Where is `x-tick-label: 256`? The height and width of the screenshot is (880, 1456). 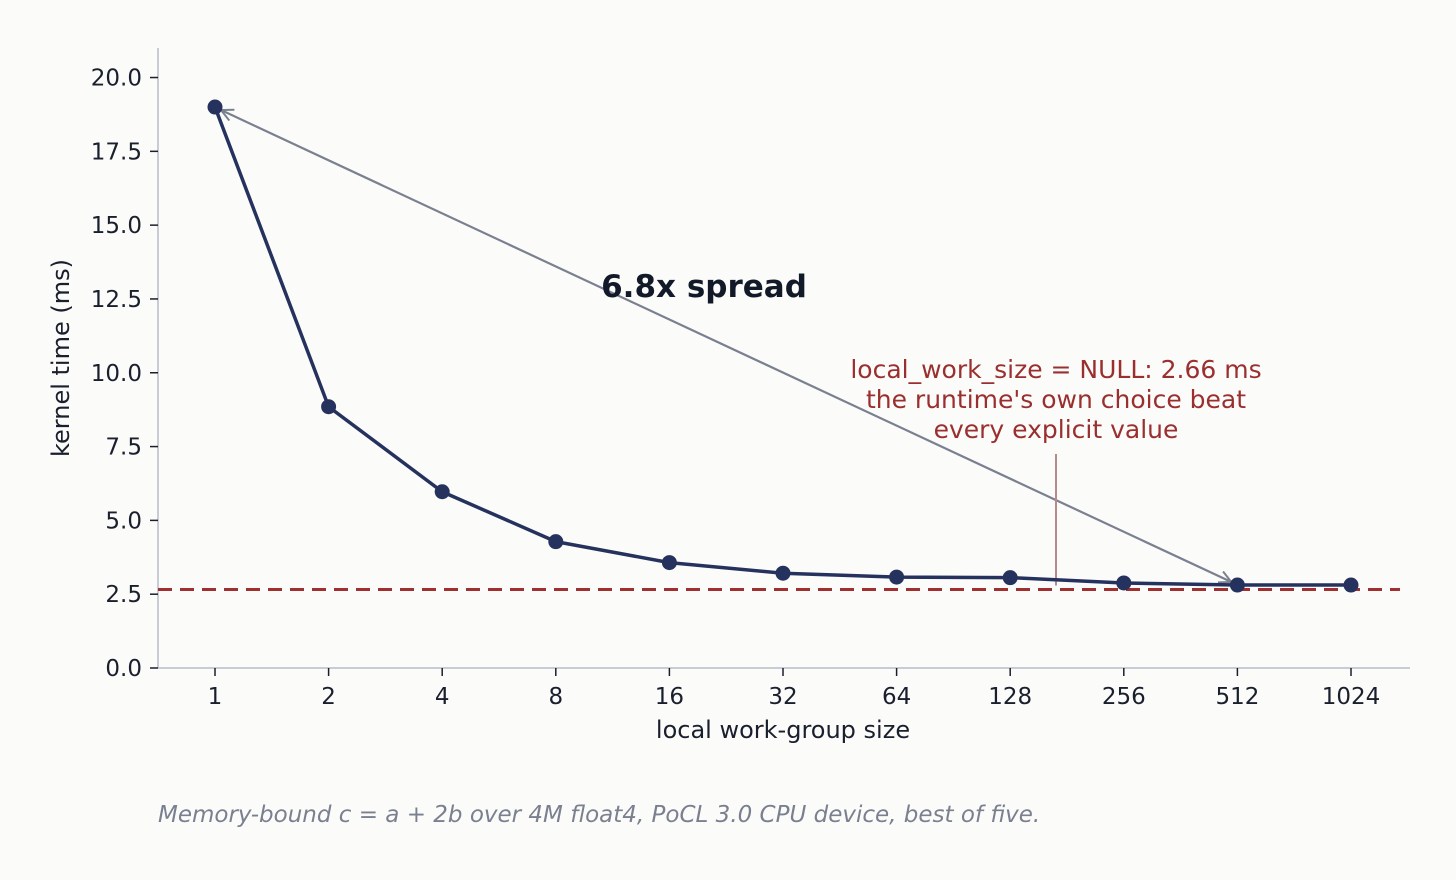 x-tick-label: 256 is located at coordinates (1124, 697).